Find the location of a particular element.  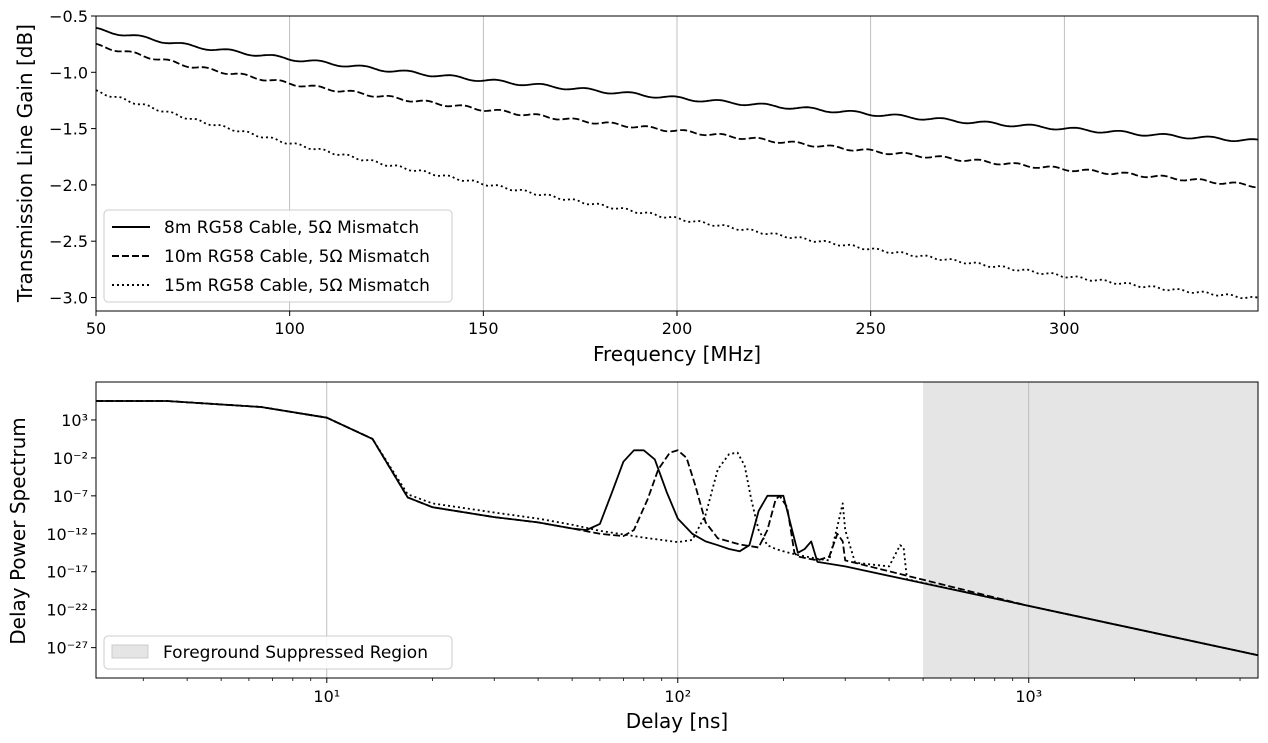

legend-label-15m: 15m RG58 Cable, 5Ω Mismatch is located at coordinates (297, 286).